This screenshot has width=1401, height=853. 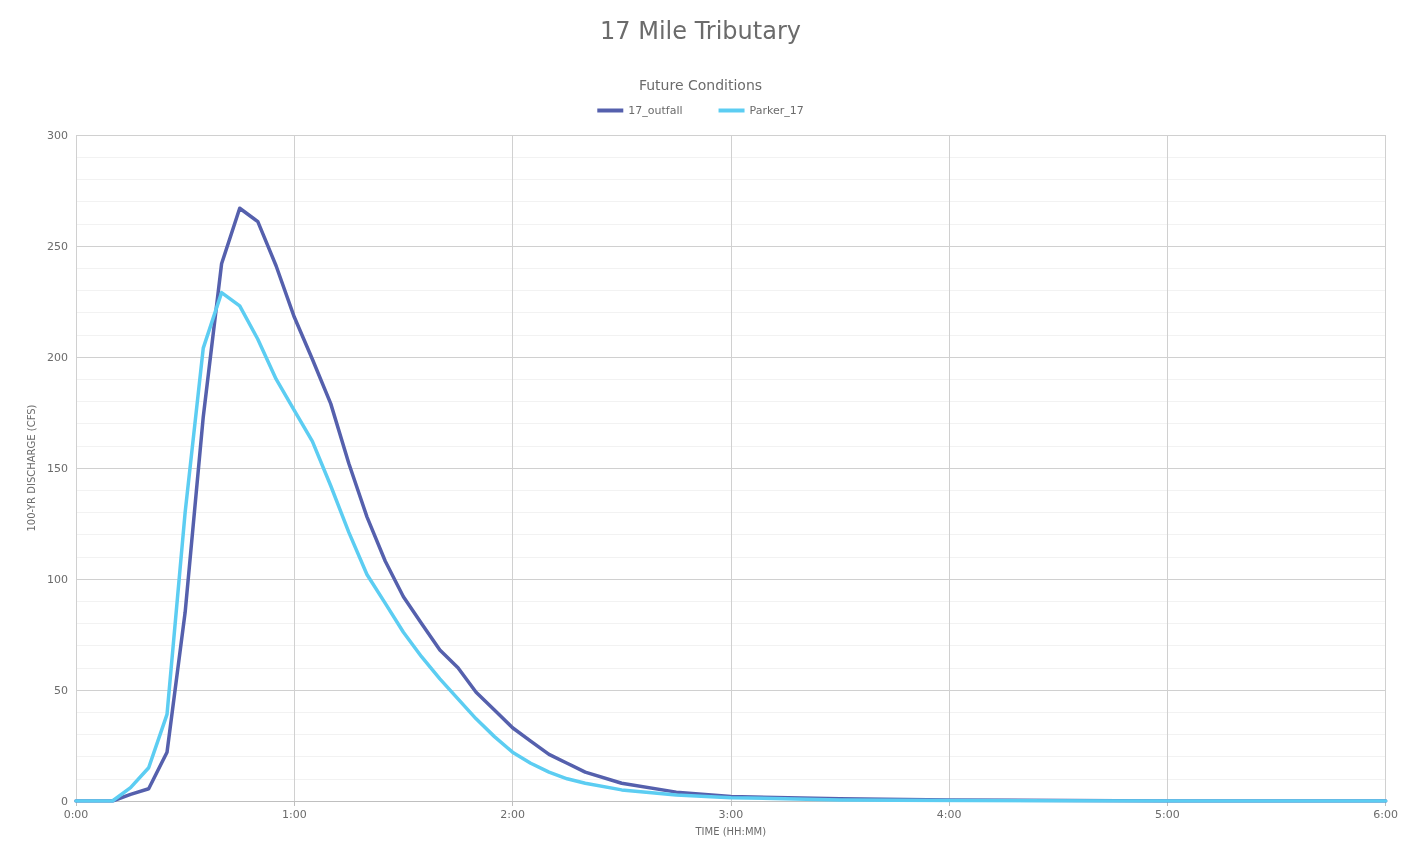 What do you see at coordinates (655, 110) in the screenshot?
I see `legend-label: 17_outfall` at bounding box center [655, 110].